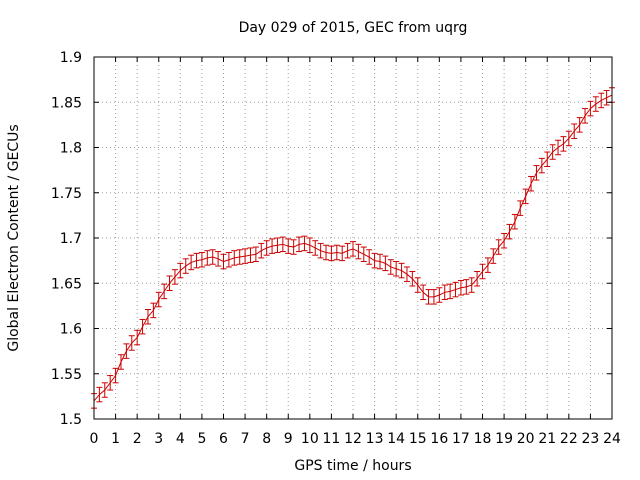  I want to click on y-tick-label: 1.5, so click(71, 420).